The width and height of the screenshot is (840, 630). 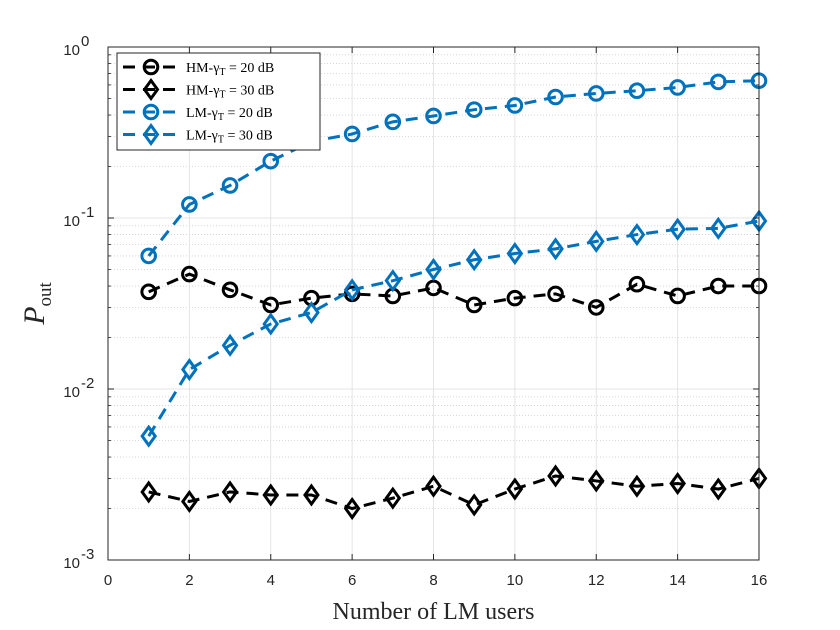 I want to click on legend-label: HM-γT = 20 dB, so click(x=230, y=69).